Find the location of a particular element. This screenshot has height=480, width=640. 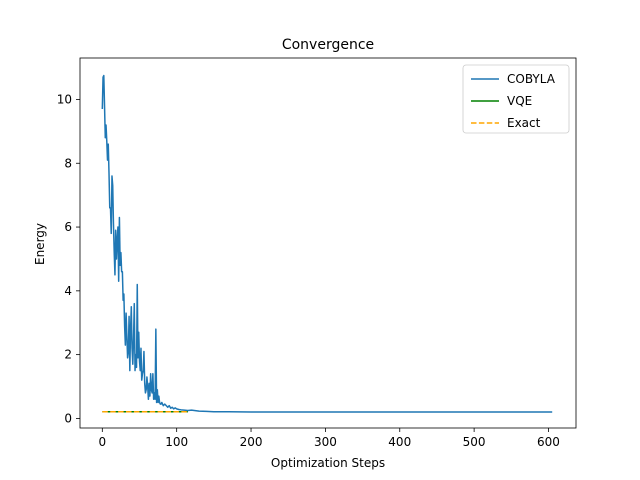

legend-label-vqe: VQE is located at coordinates (519, 101).